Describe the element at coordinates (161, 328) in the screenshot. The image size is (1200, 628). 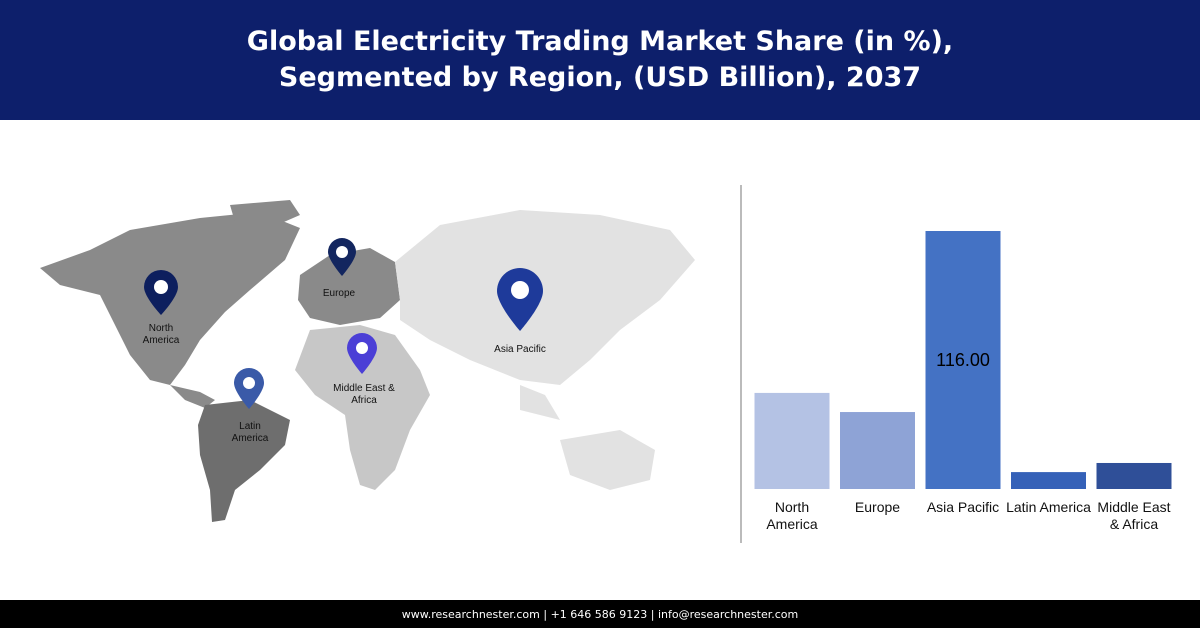
I see `map-label: North` at that location.